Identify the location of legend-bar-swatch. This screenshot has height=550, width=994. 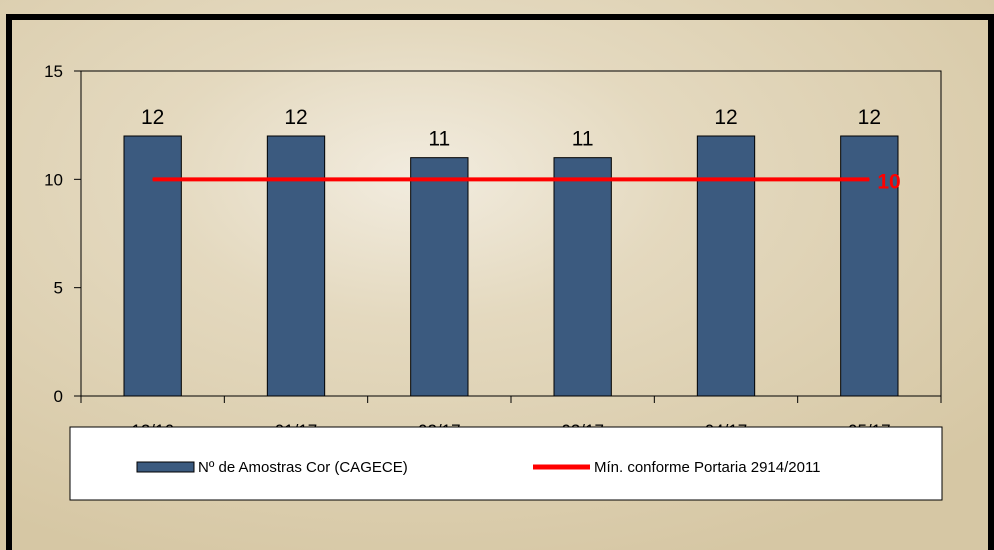
(165, 467).